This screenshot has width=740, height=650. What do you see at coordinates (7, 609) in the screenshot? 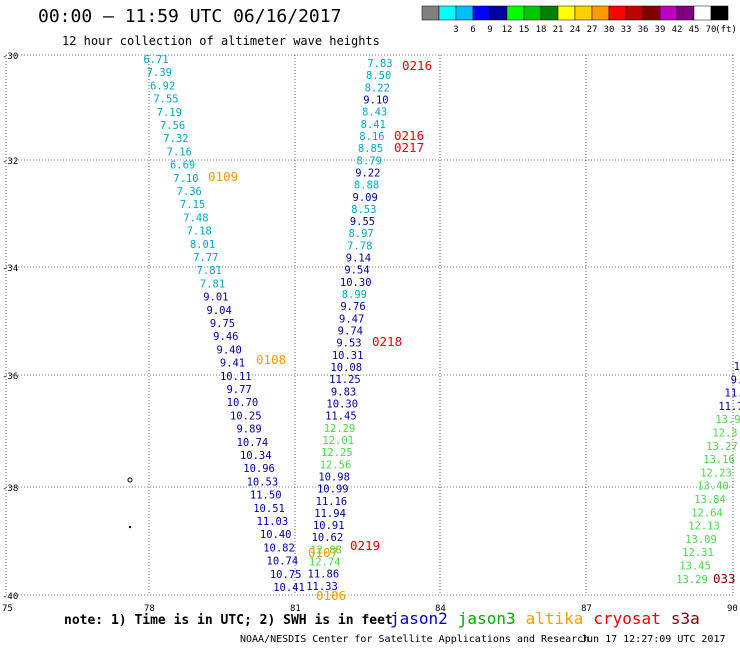
I see `longitude-label: 75` at bounding box center [7, 609].